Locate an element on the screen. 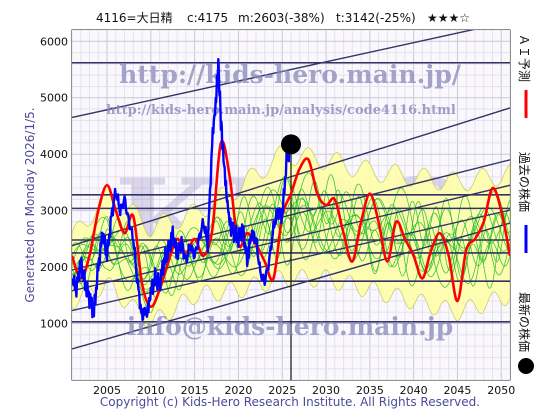 Image resolution: width=560 pixels, height=420 pixels. watermark-url-main: http://kids-hero.main.jp/ is located at coordinates (290, 74).